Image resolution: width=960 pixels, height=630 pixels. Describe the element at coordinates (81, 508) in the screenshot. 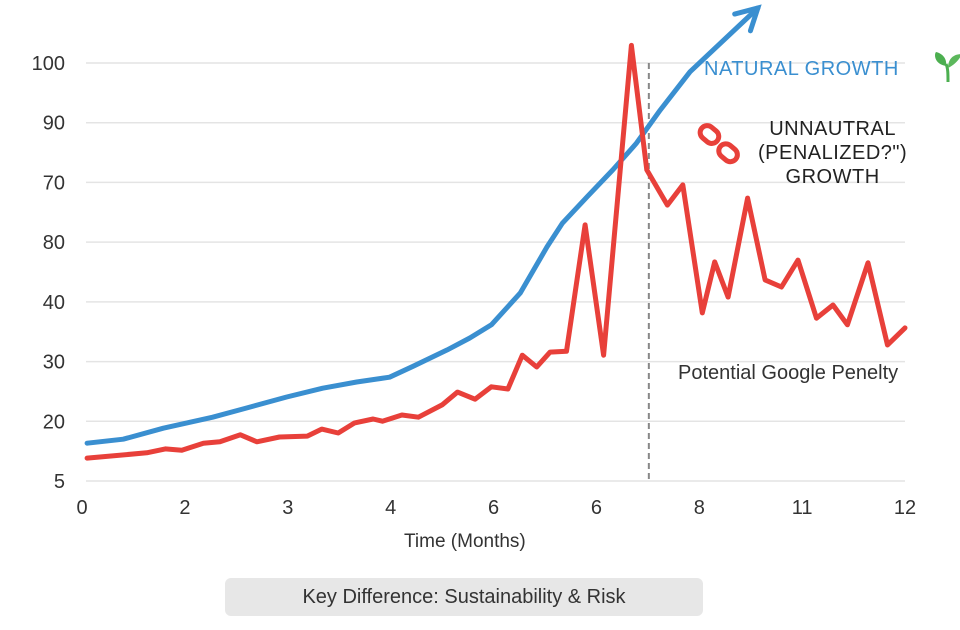

I see `x-tick-label: 0` at that location.